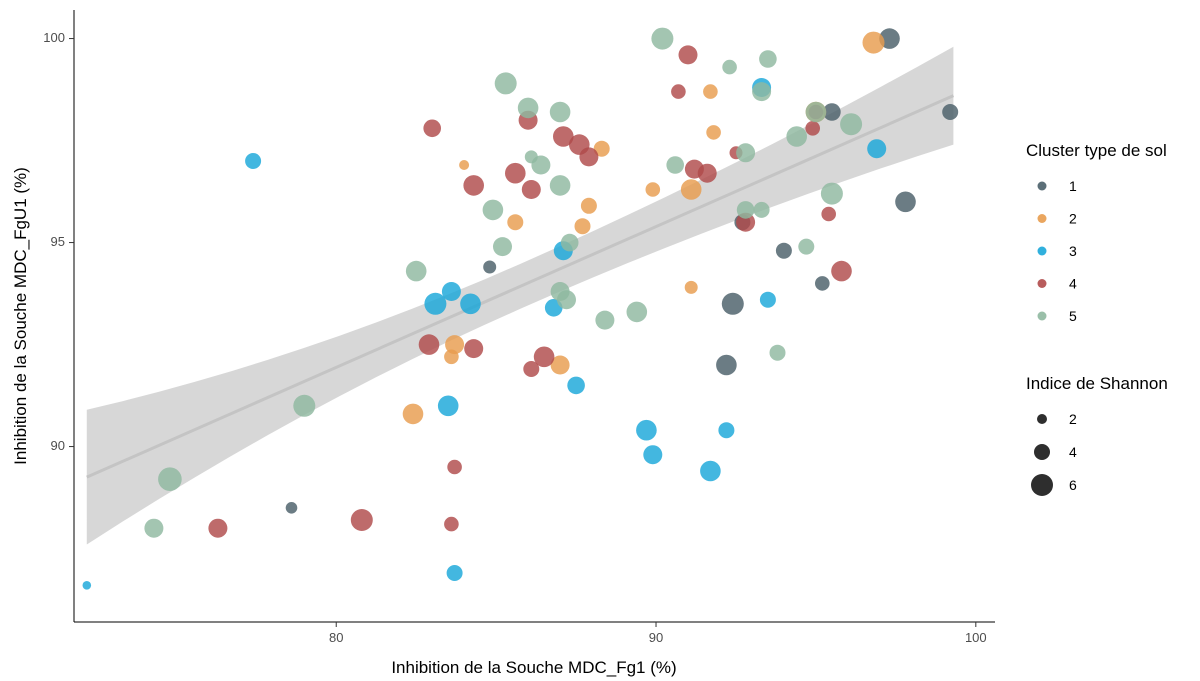 The image size is (1200, 681). Describe the element at coordinates (1097, 435) in the screenshot. I see `legend-shannon: Indice de Shannon 2 4 6` at that location.